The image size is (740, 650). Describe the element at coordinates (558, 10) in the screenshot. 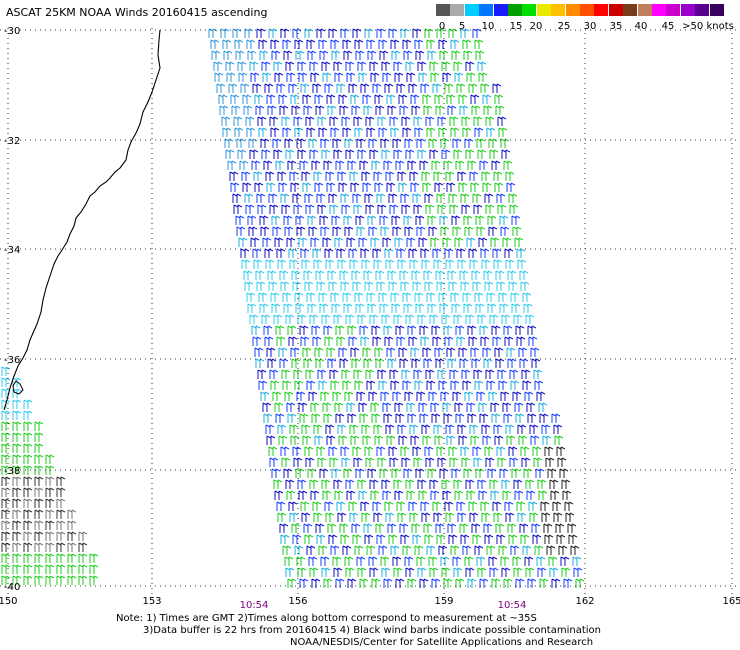

I see `colorbar-segment` at that location.